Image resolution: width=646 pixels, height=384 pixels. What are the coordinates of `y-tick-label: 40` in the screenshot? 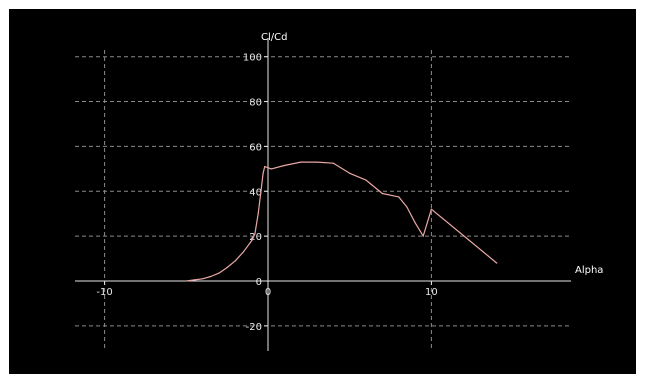 It's located at (255, 192).